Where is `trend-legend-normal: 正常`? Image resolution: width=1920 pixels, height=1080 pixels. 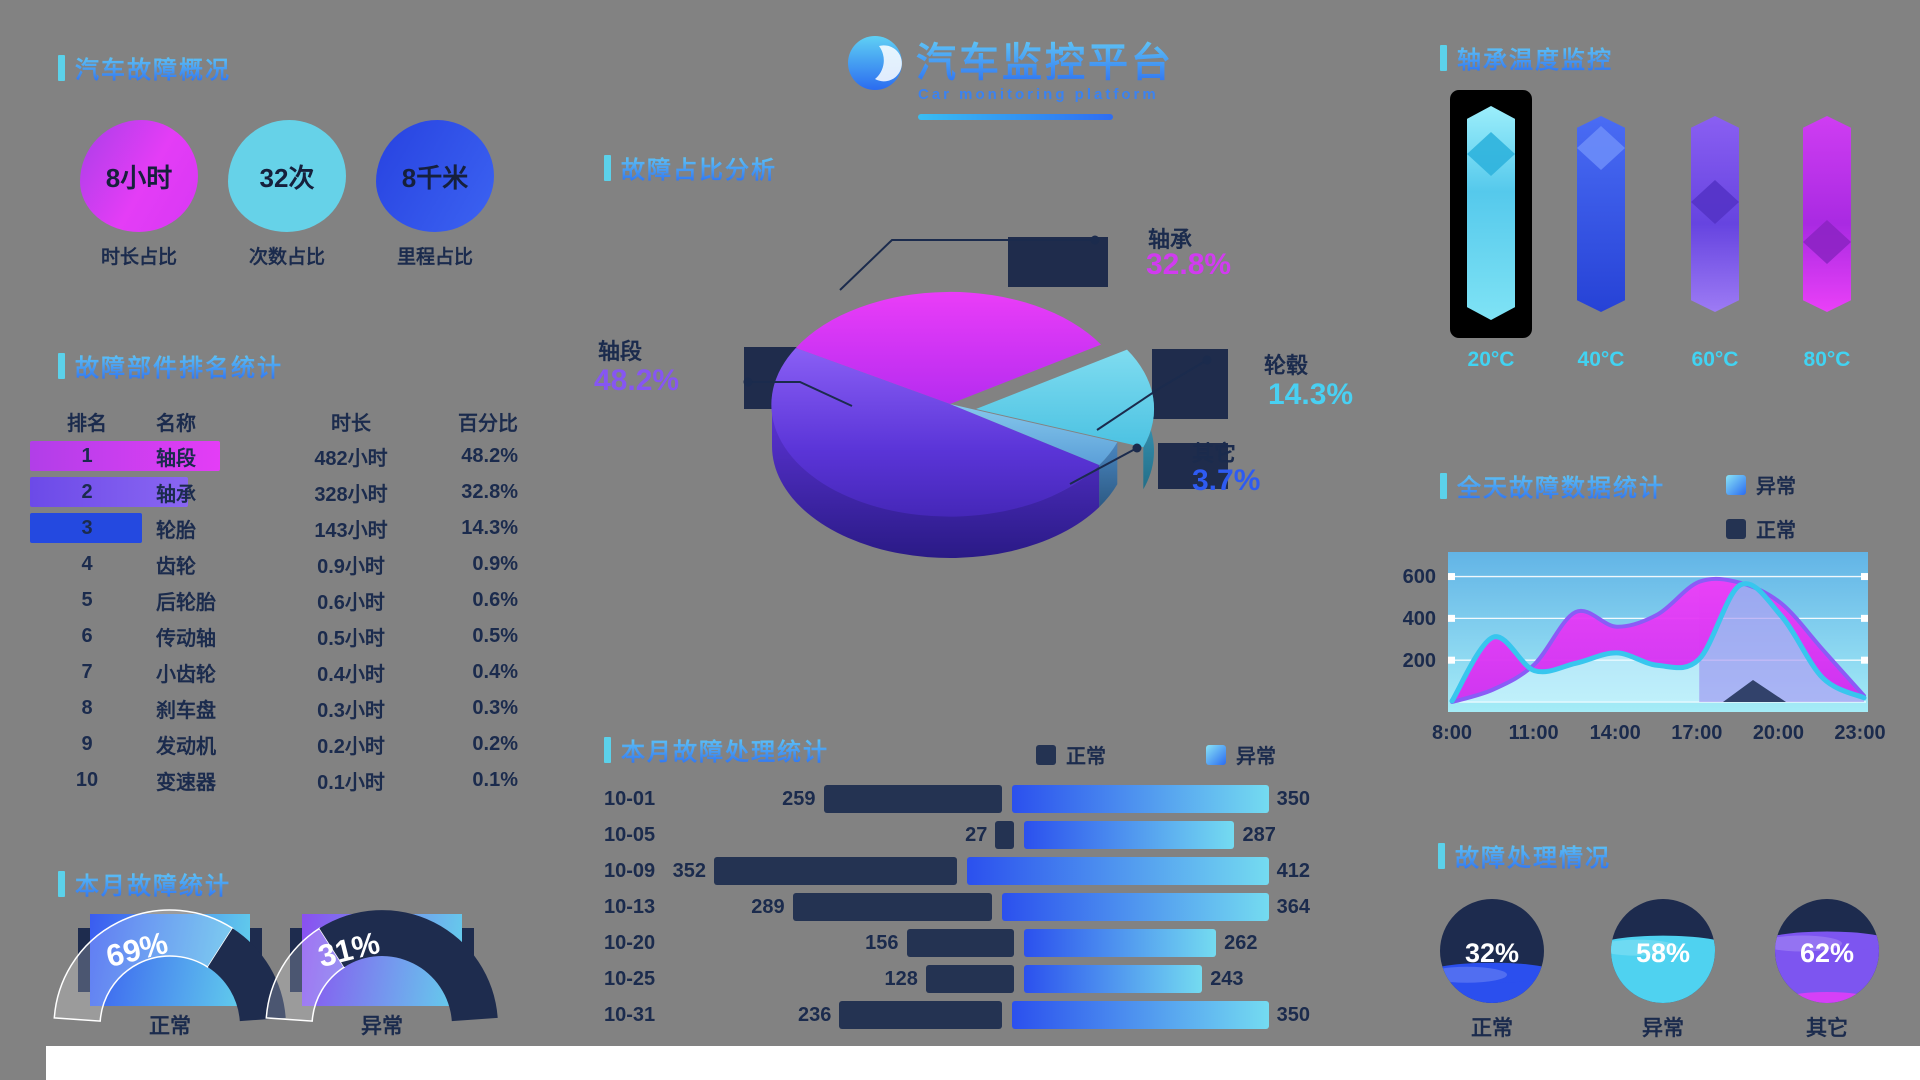 trend-legend-normal: 正常 is located at coordinates (1761, 528).